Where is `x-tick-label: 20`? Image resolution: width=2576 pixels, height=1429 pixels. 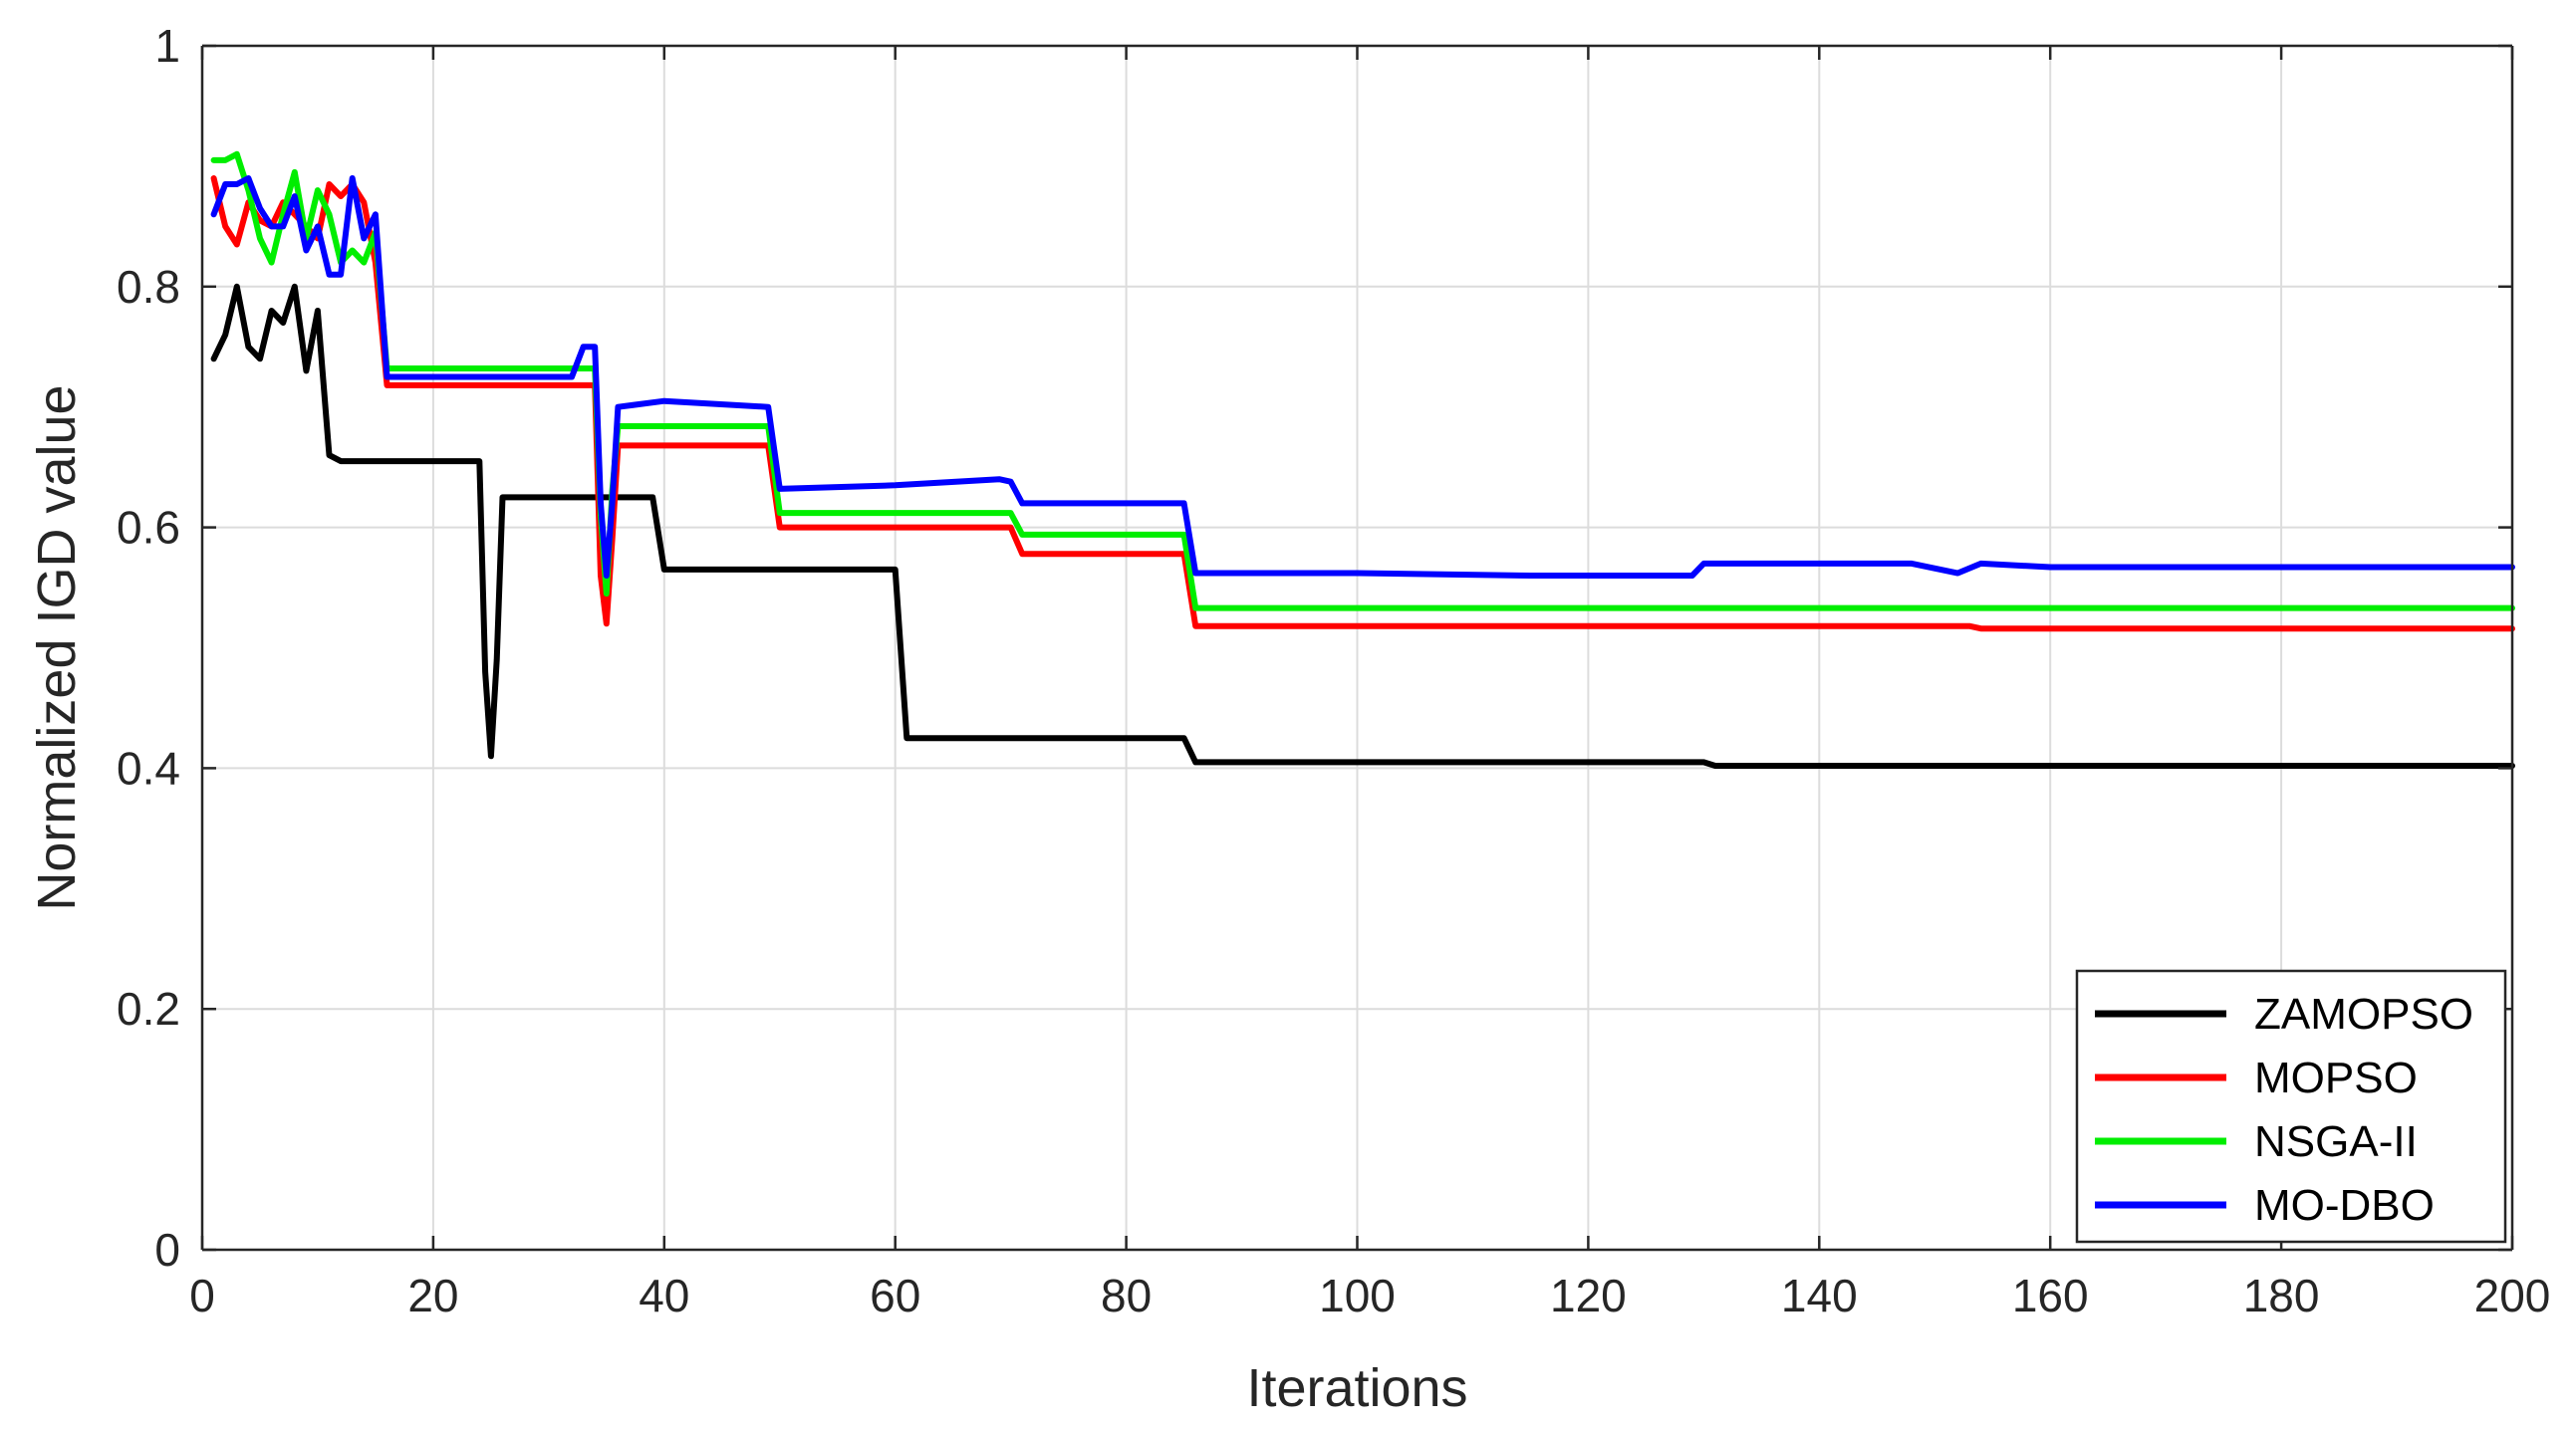
x-tick-label: 20 is located at coordinates (432, 1296).